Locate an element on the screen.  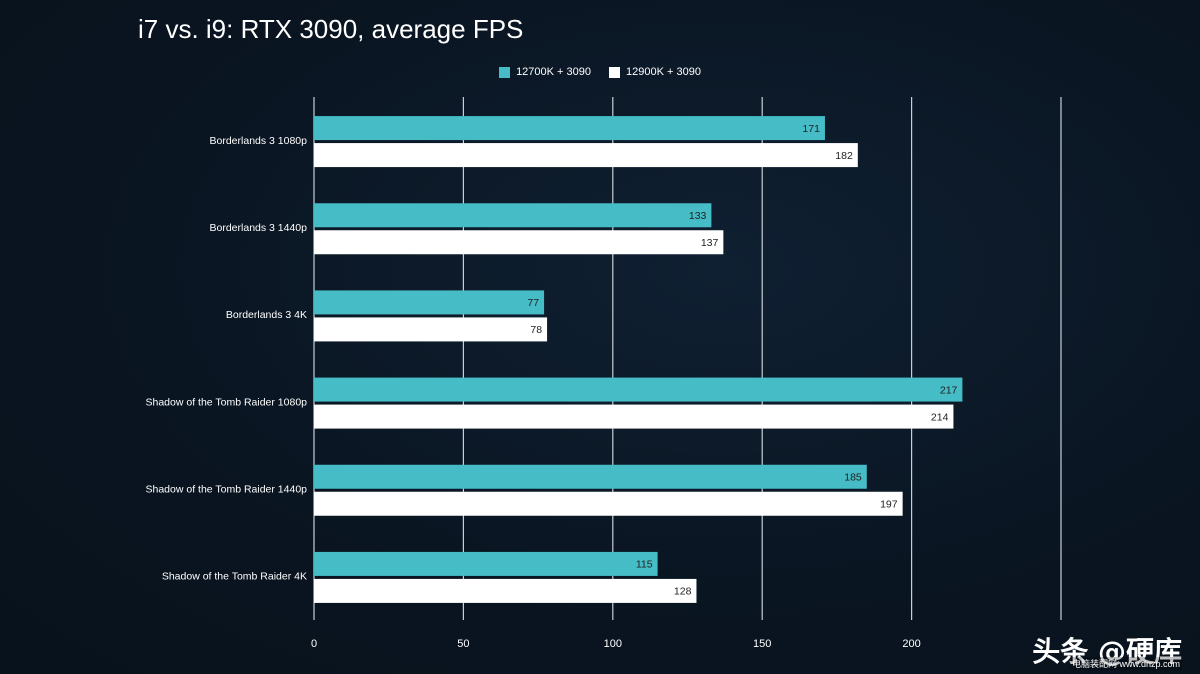
chart-title: i7 vs. i9: RTX 3090, average FPS is located at coordinates (331, 29).